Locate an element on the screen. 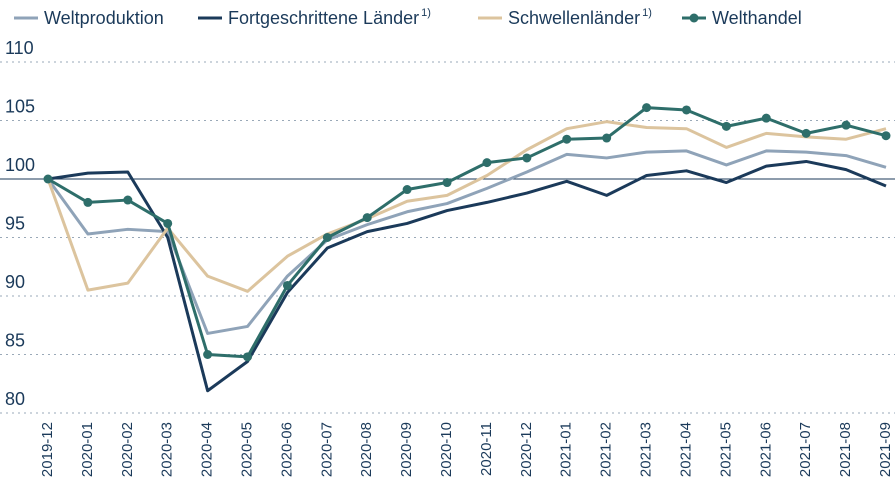 Image resolution: width=895 pixels, height=488 pixels. x-tick-label: 2020-06 is located at coordinates (286, 449).